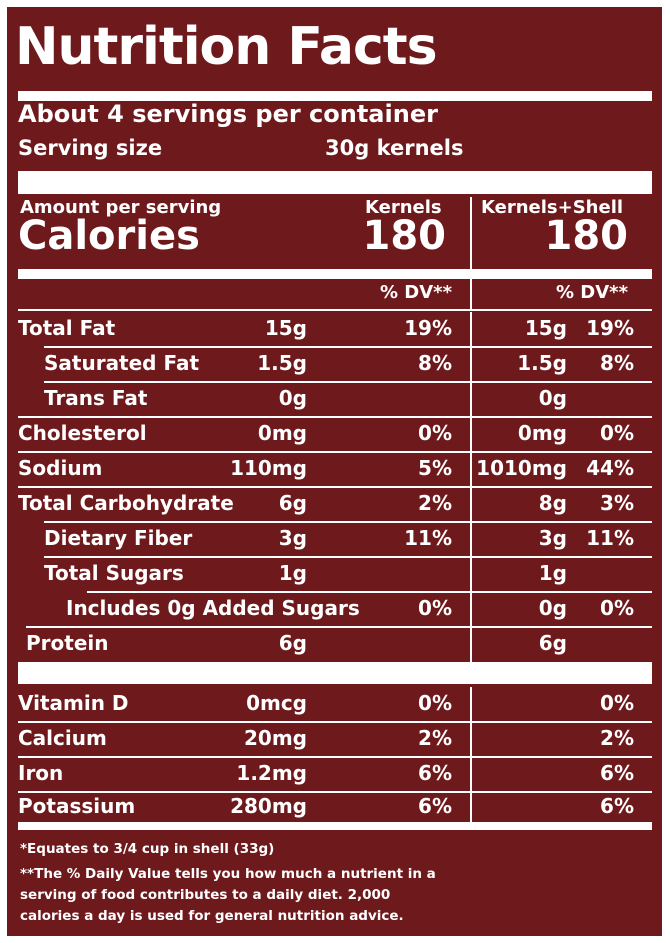  I want to click on kernels-amount: 0mg, so click(282, 433).